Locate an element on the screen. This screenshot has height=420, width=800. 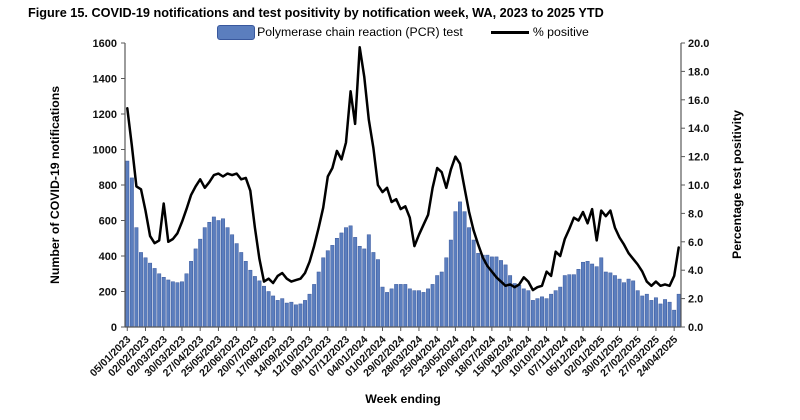
left-axis-tick-label: 1400 is located at coordinates (105, 80).